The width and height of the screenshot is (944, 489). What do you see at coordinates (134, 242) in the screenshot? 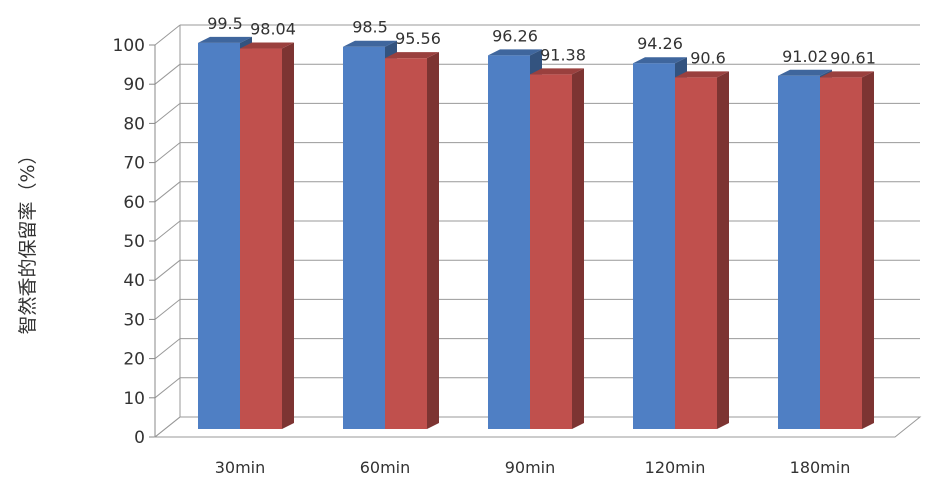
I see `y-tick-label: 50` at bounding box center [134, 242].